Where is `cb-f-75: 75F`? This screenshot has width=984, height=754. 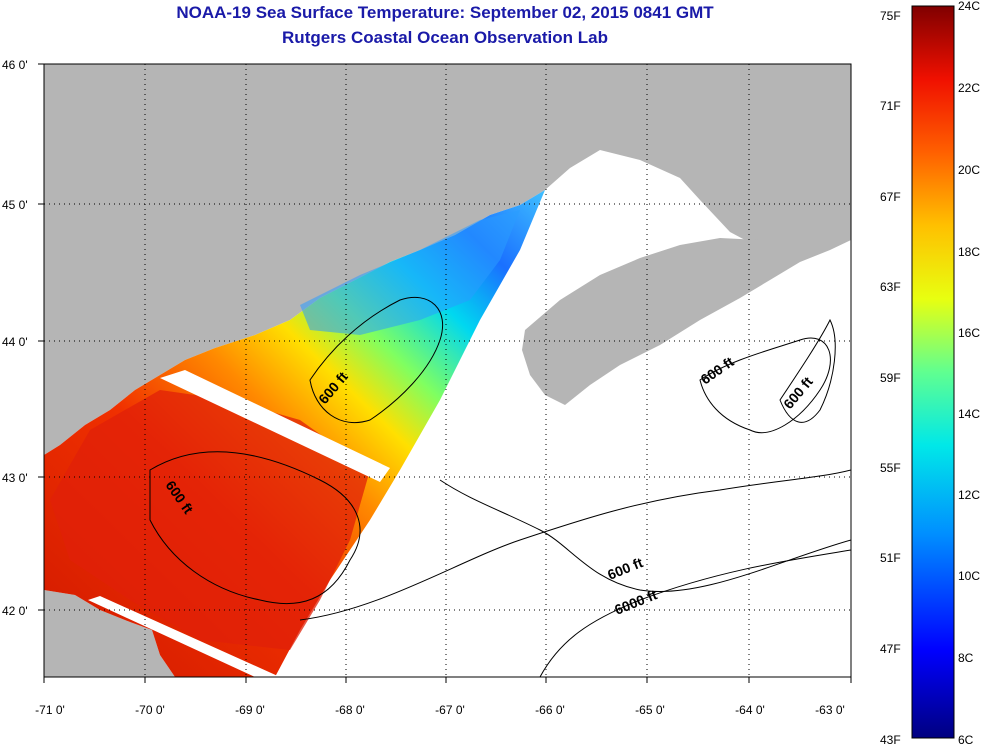
cb-f-75: 75F is located at coordinates (890, 16).